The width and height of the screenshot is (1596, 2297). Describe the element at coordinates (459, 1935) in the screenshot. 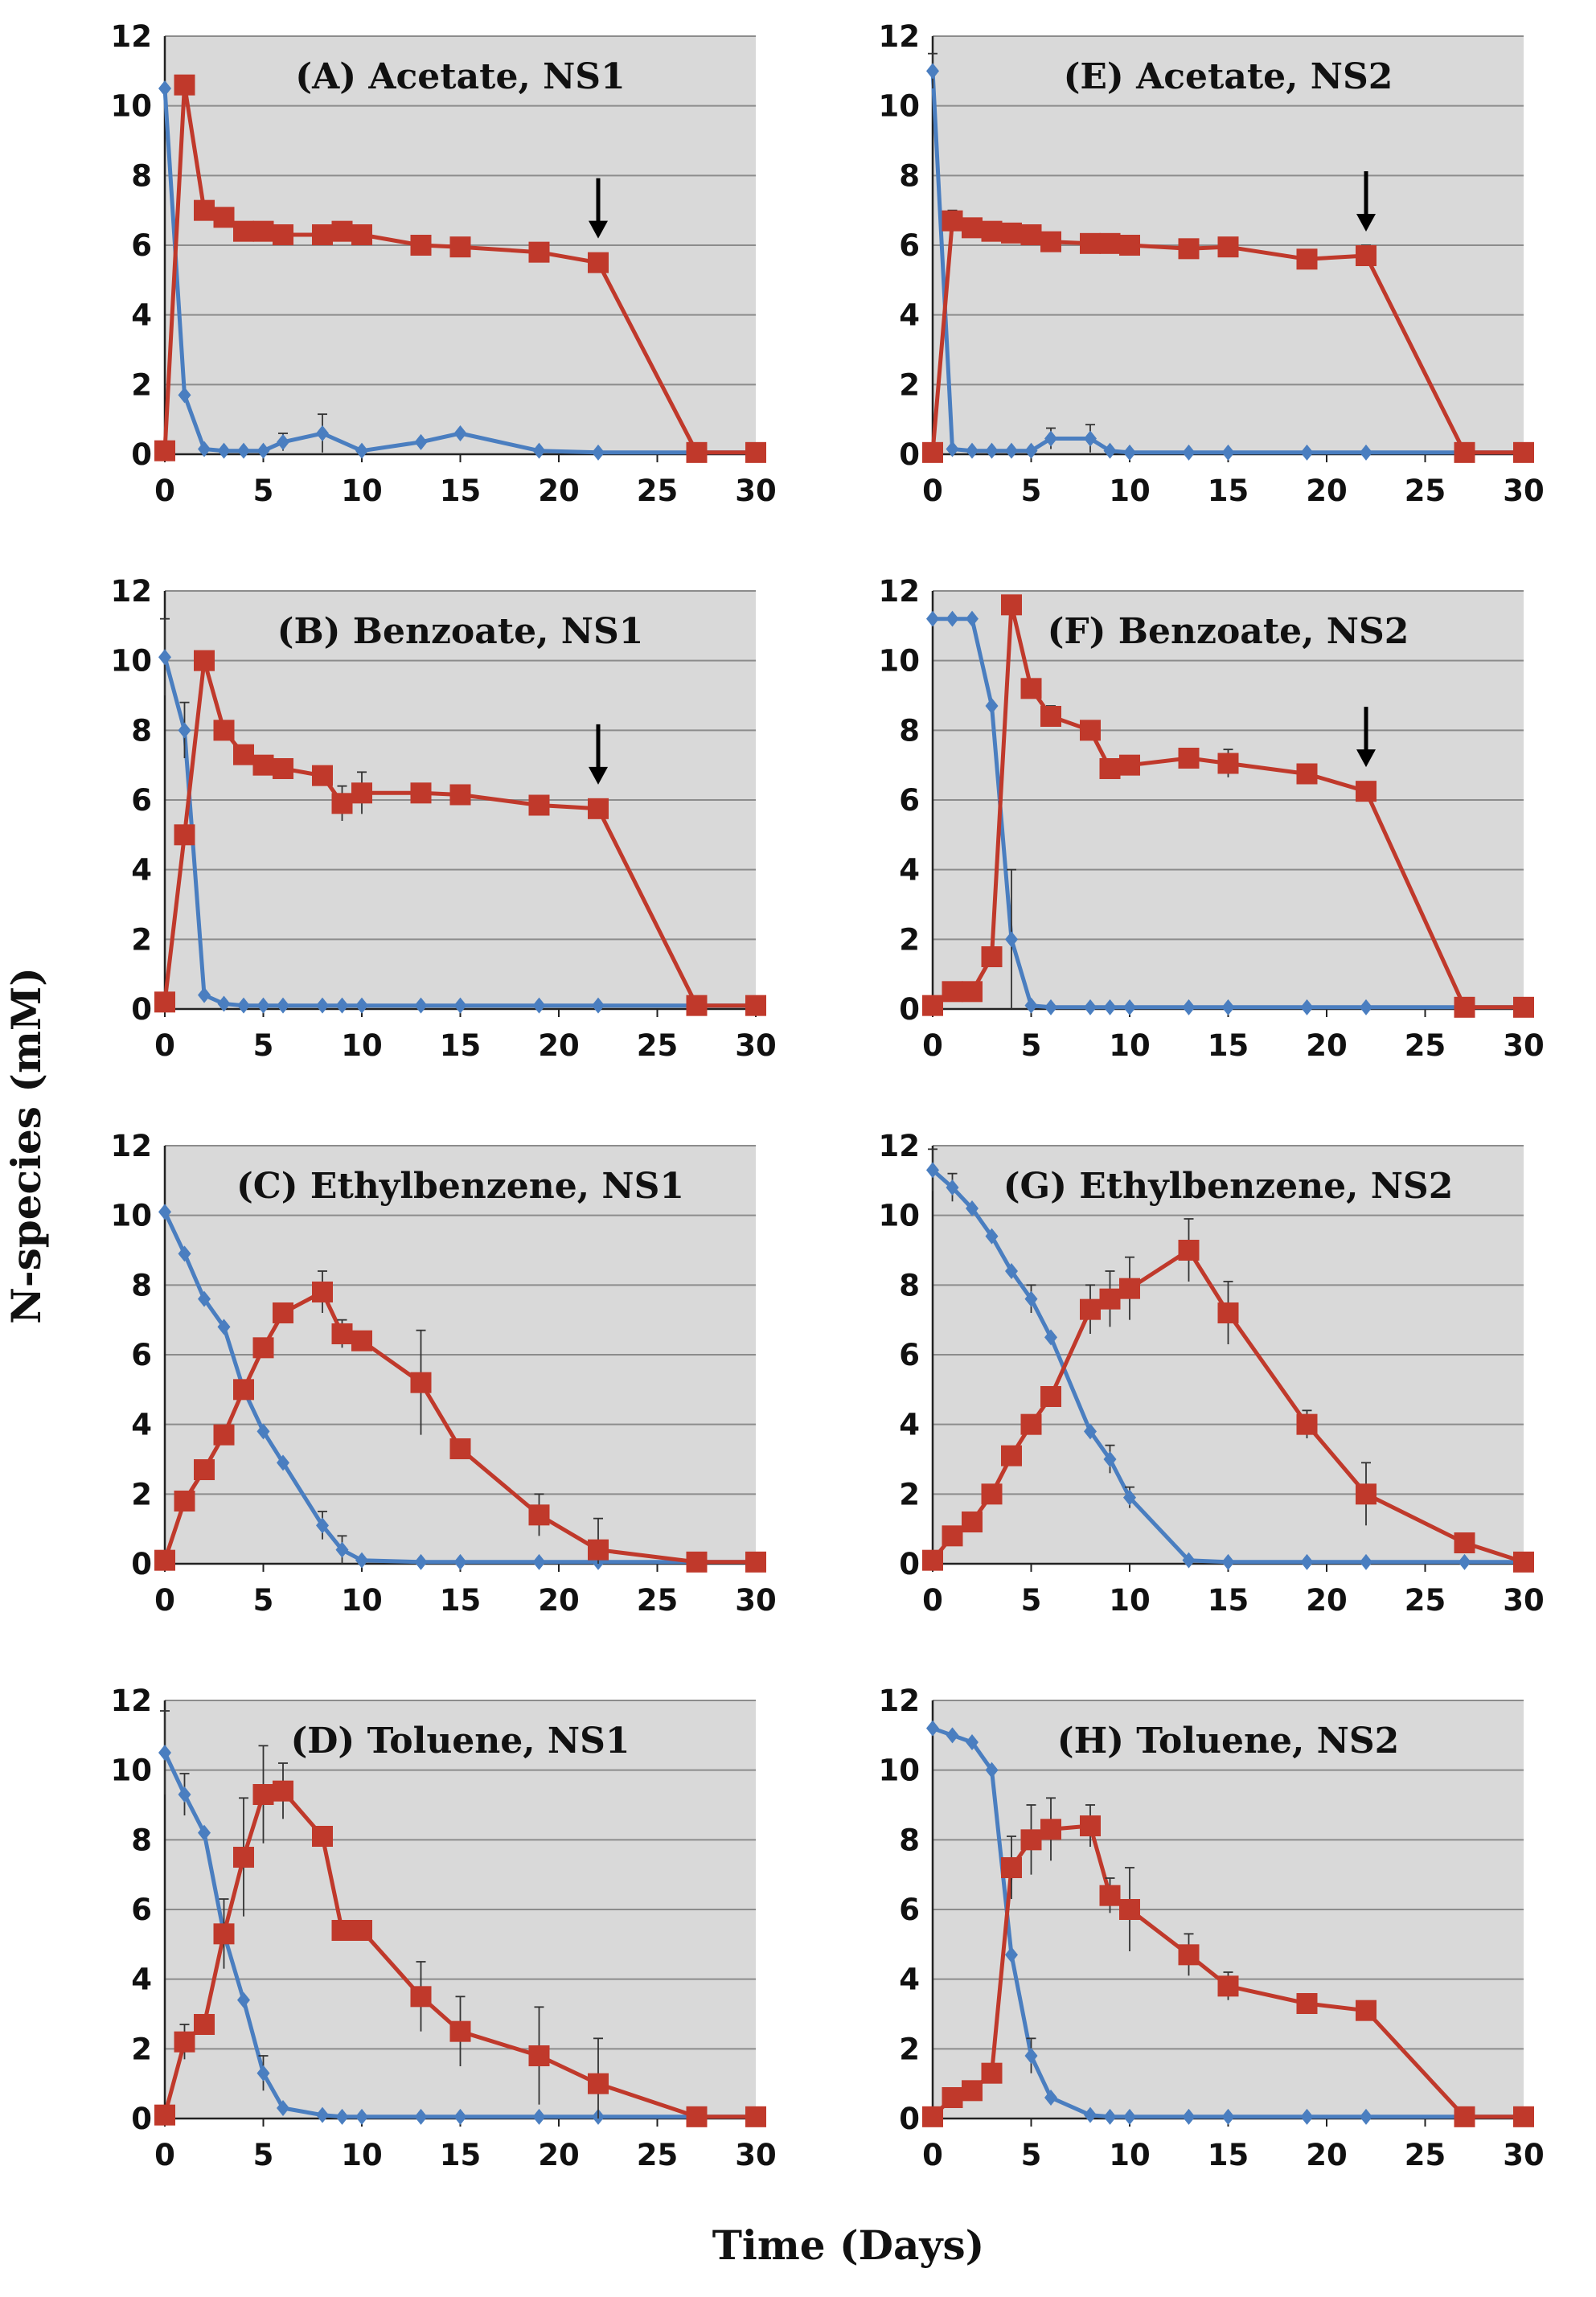

I see `series-line-blue` at that location.